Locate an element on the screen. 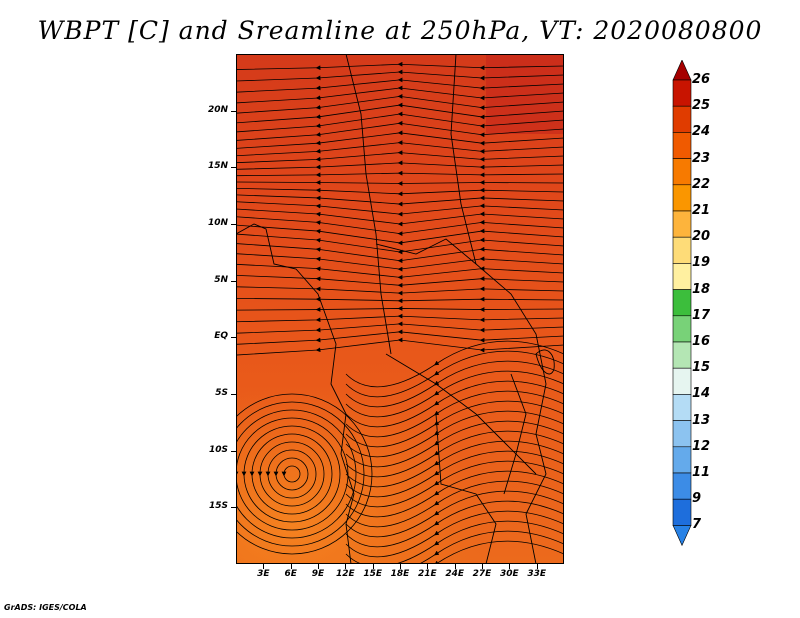 The height and width of the screenshot is (618, 800). colorbar-label: 12 is located at coordinates (701, 446).